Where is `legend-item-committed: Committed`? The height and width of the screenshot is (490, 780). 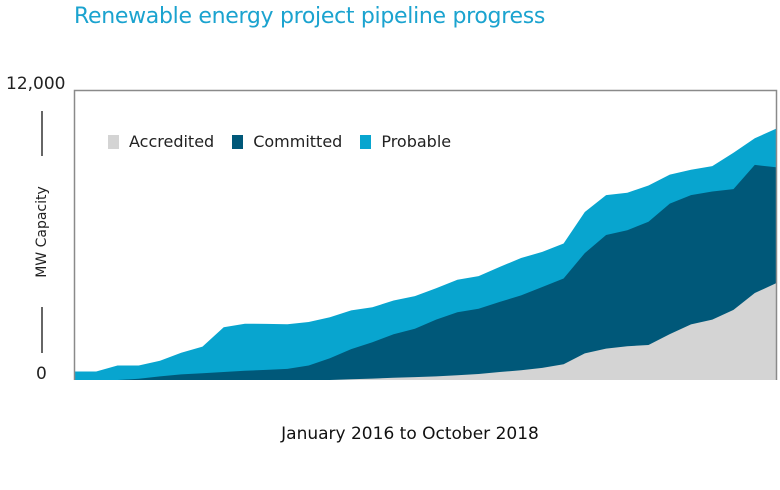 legend-item-committed: Committed is located at coordinates (287, 141).